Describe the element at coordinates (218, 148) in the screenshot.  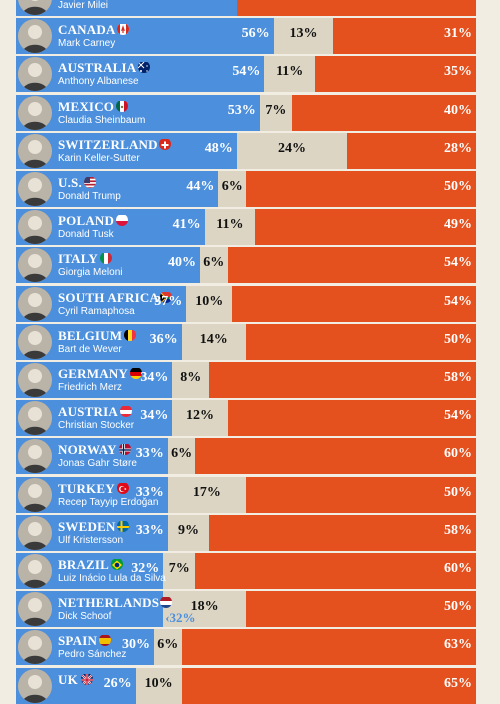
I see `approve-value: 48%` at that location.